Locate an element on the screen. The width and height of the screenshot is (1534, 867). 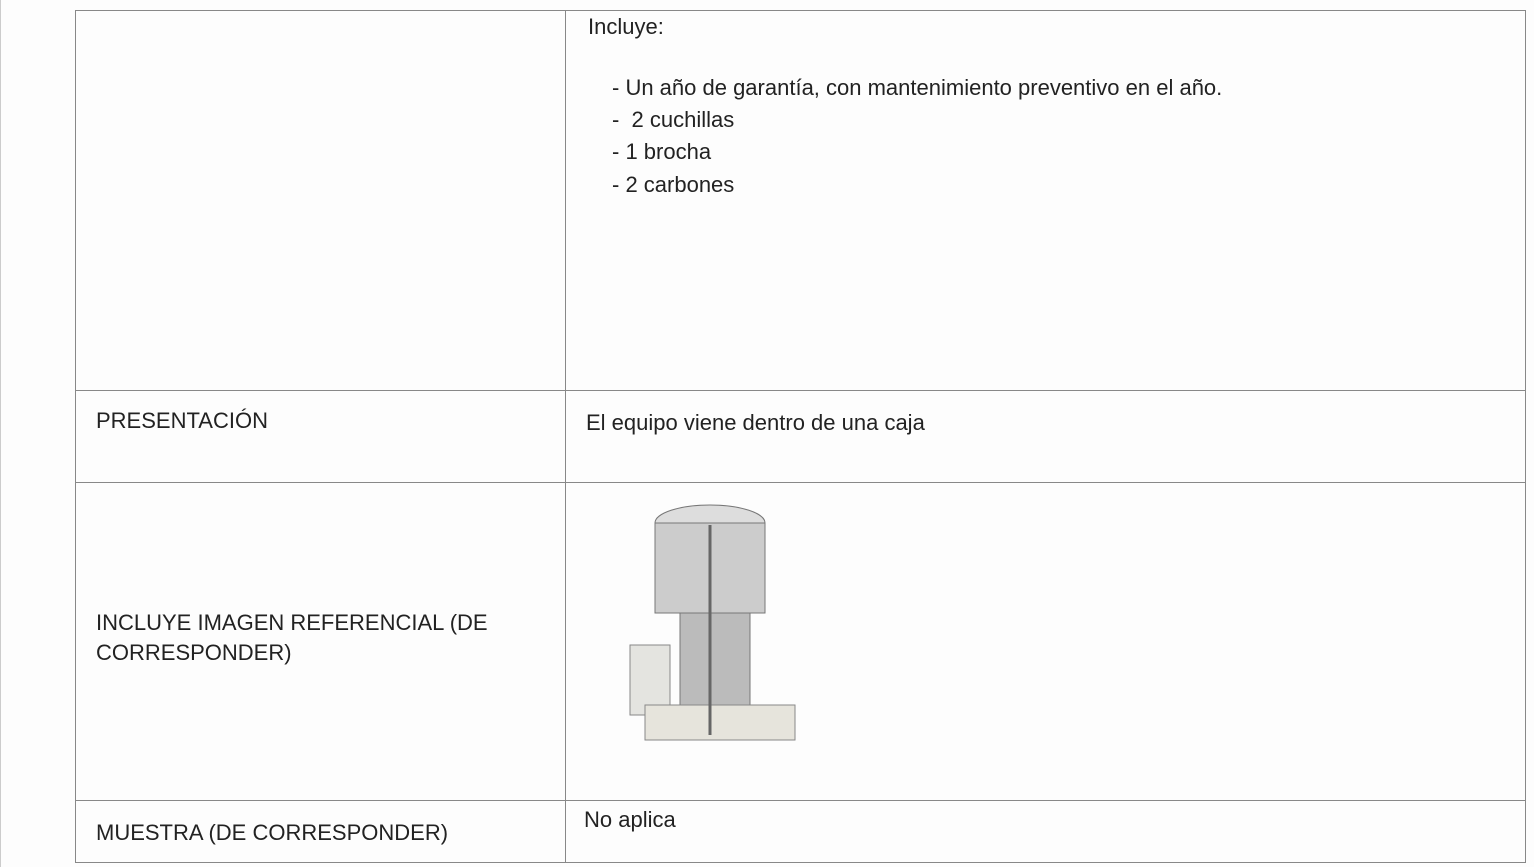
product-image is located at coordinates (712, 622).